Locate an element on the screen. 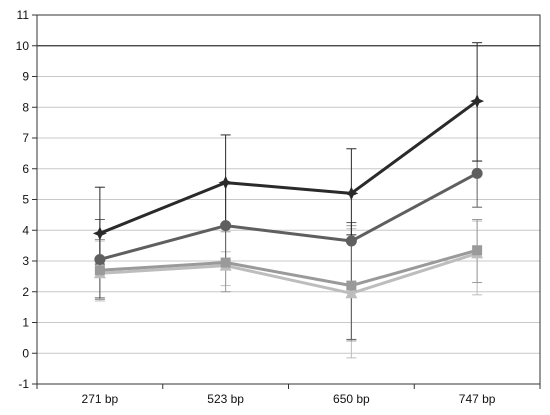 Image resolution: width=550 pixels, height=415 pixels. y-tick-label: 8 is located at coordinates (25, 107).